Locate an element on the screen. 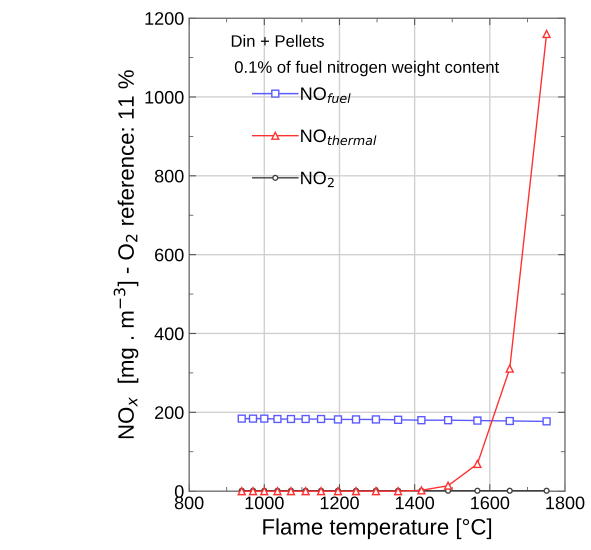 The height and width of the screenshot is (550, 591). y-tick-label: 1000 is located at coordinates (164, 97).